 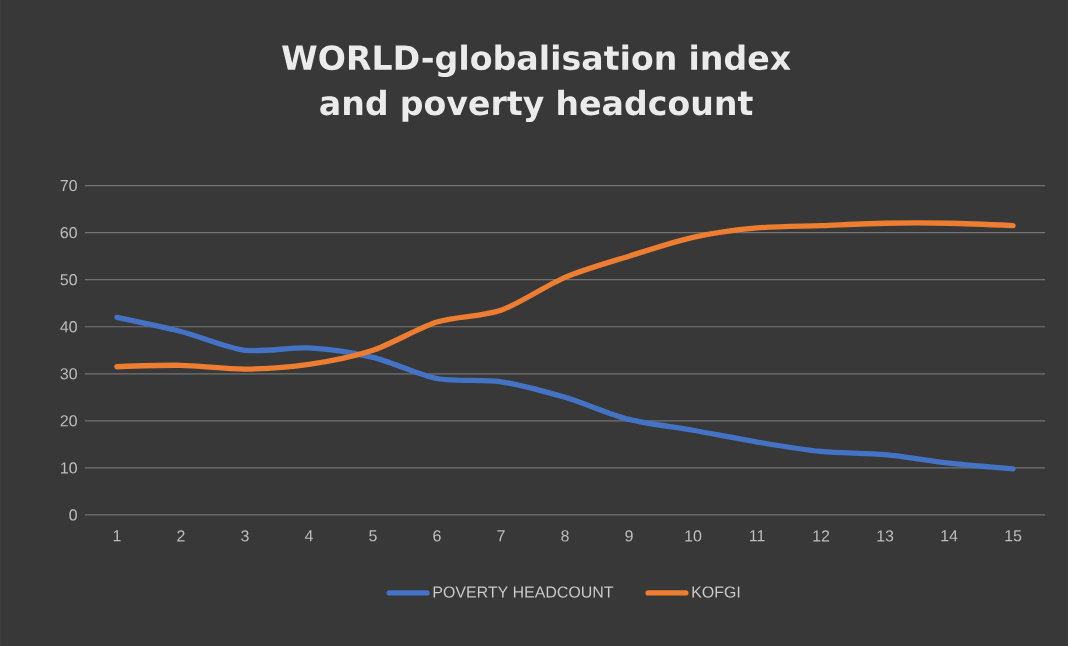 I want to click on x-tick-label: 14, so click(x=949, y=536).